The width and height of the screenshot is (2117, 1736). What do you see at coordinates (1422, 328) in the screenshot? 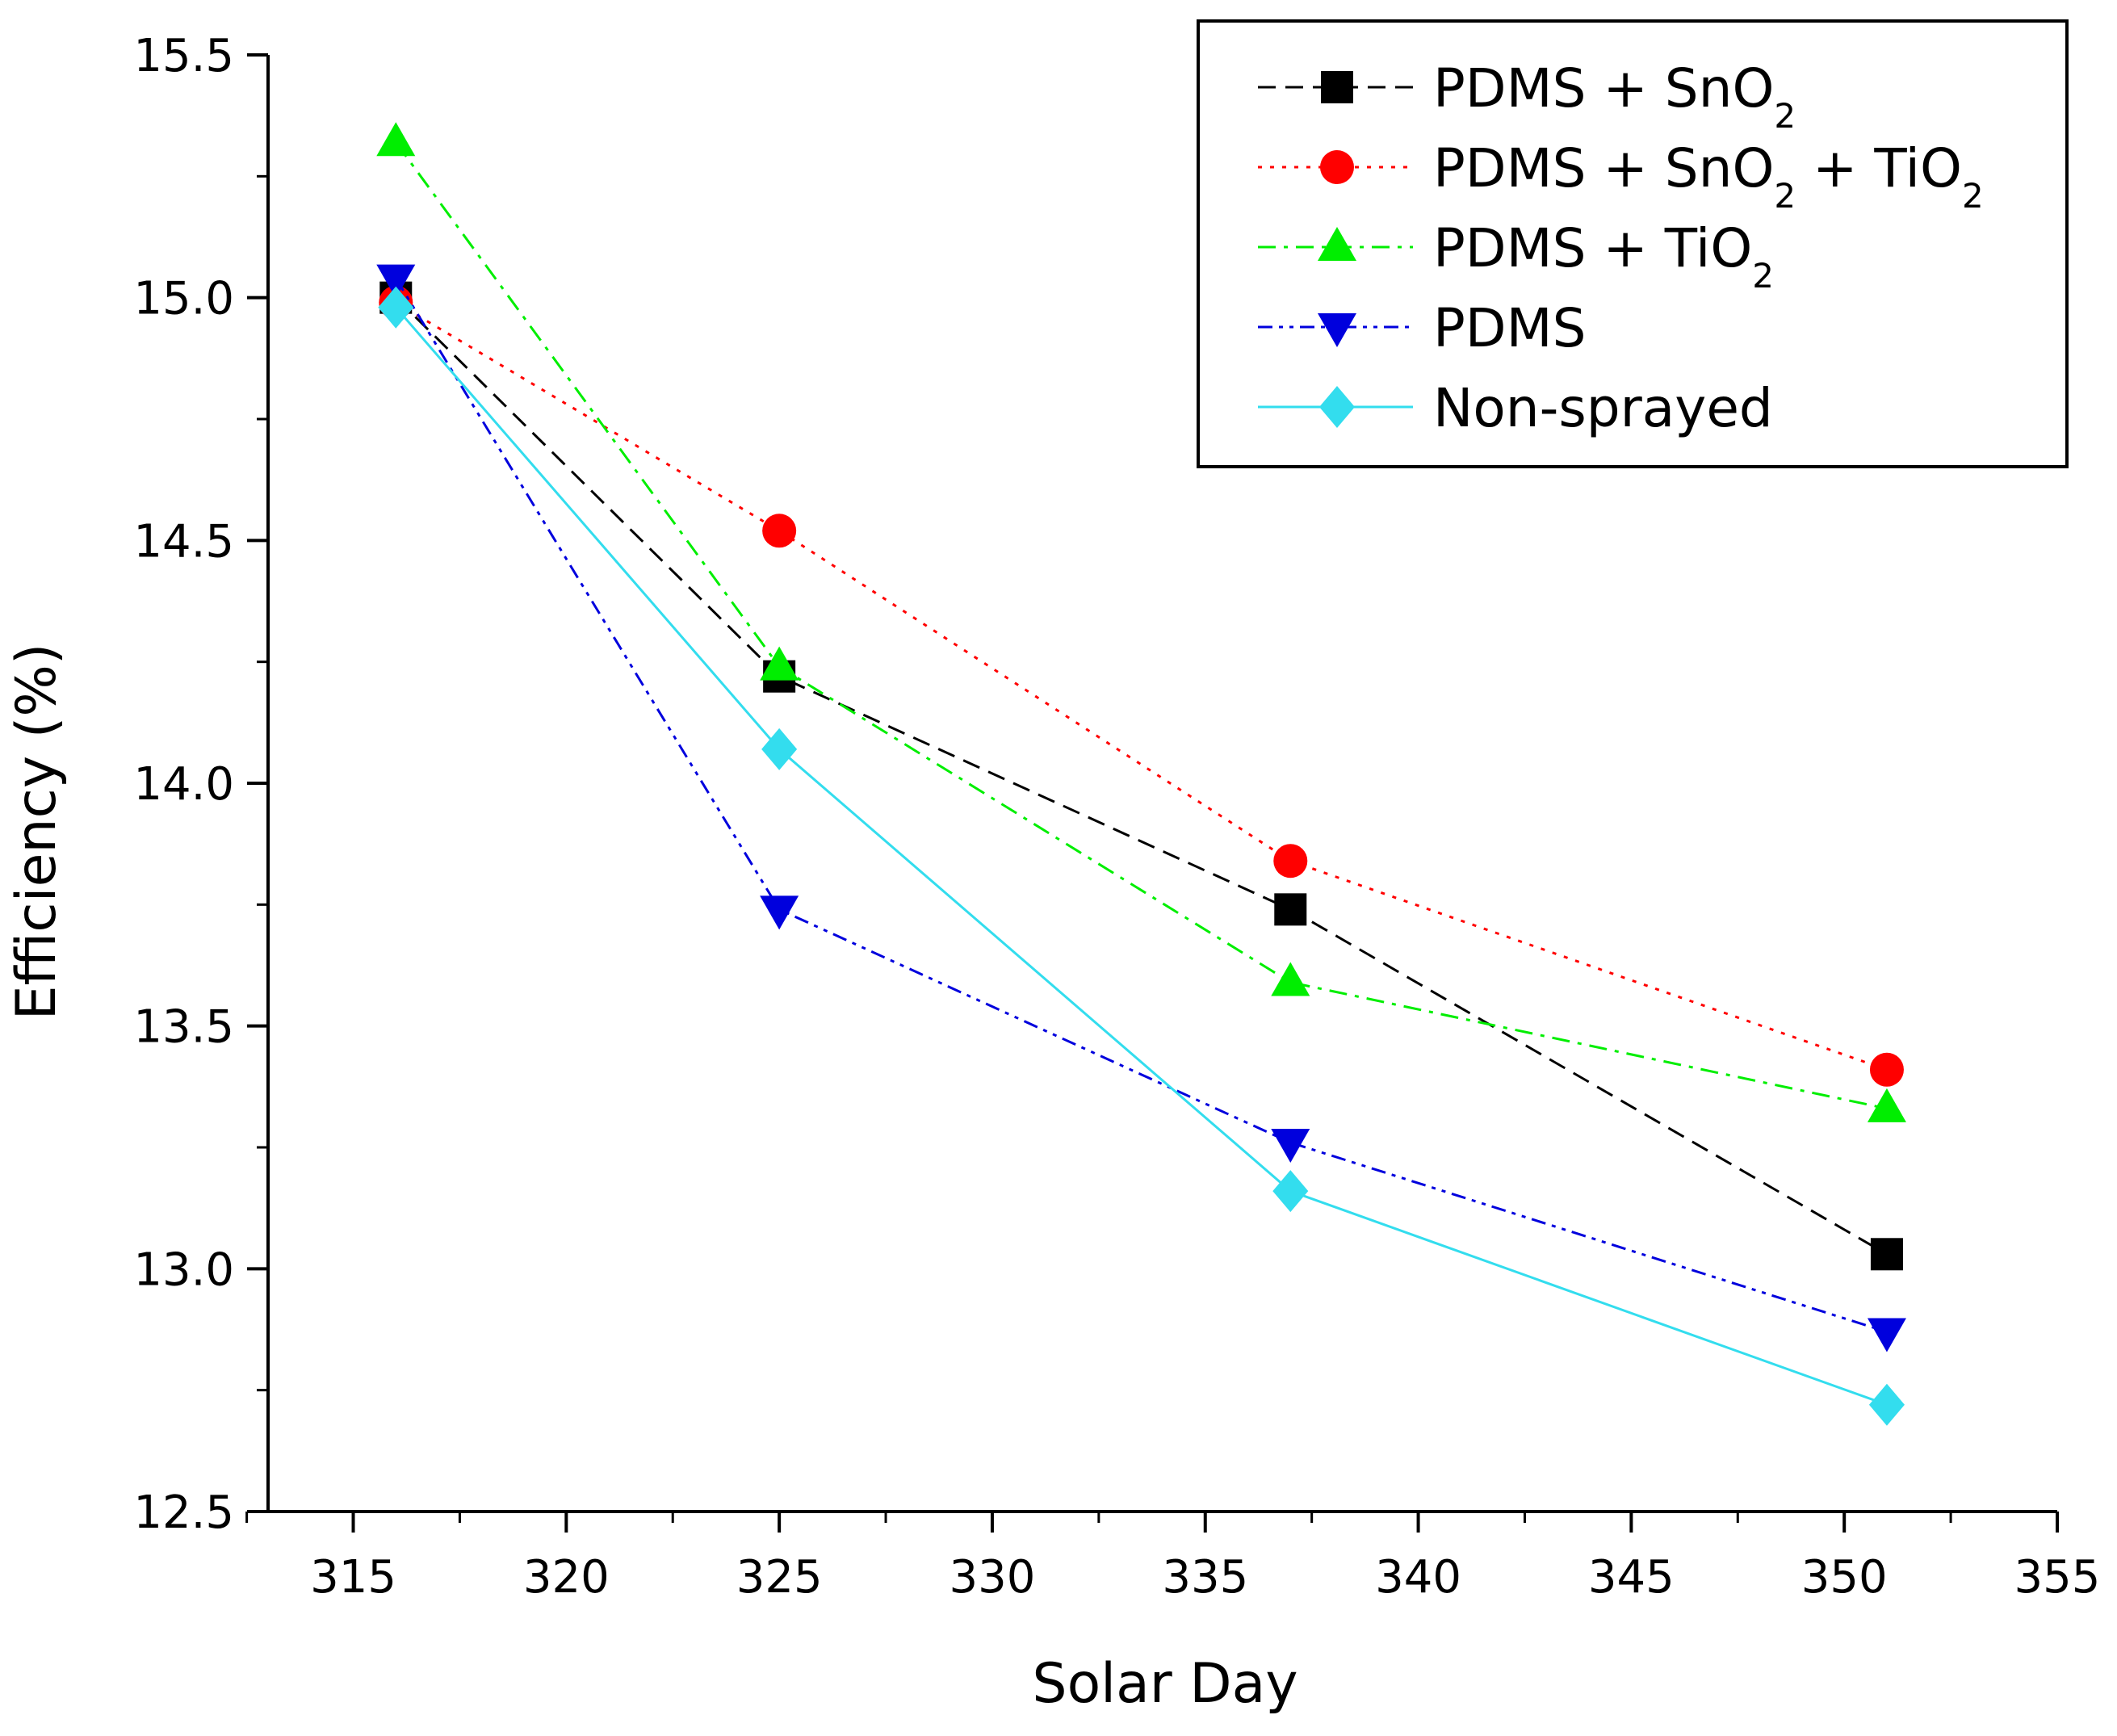
I see `legend-item: PDMS` at bounding box center [1422, 328].